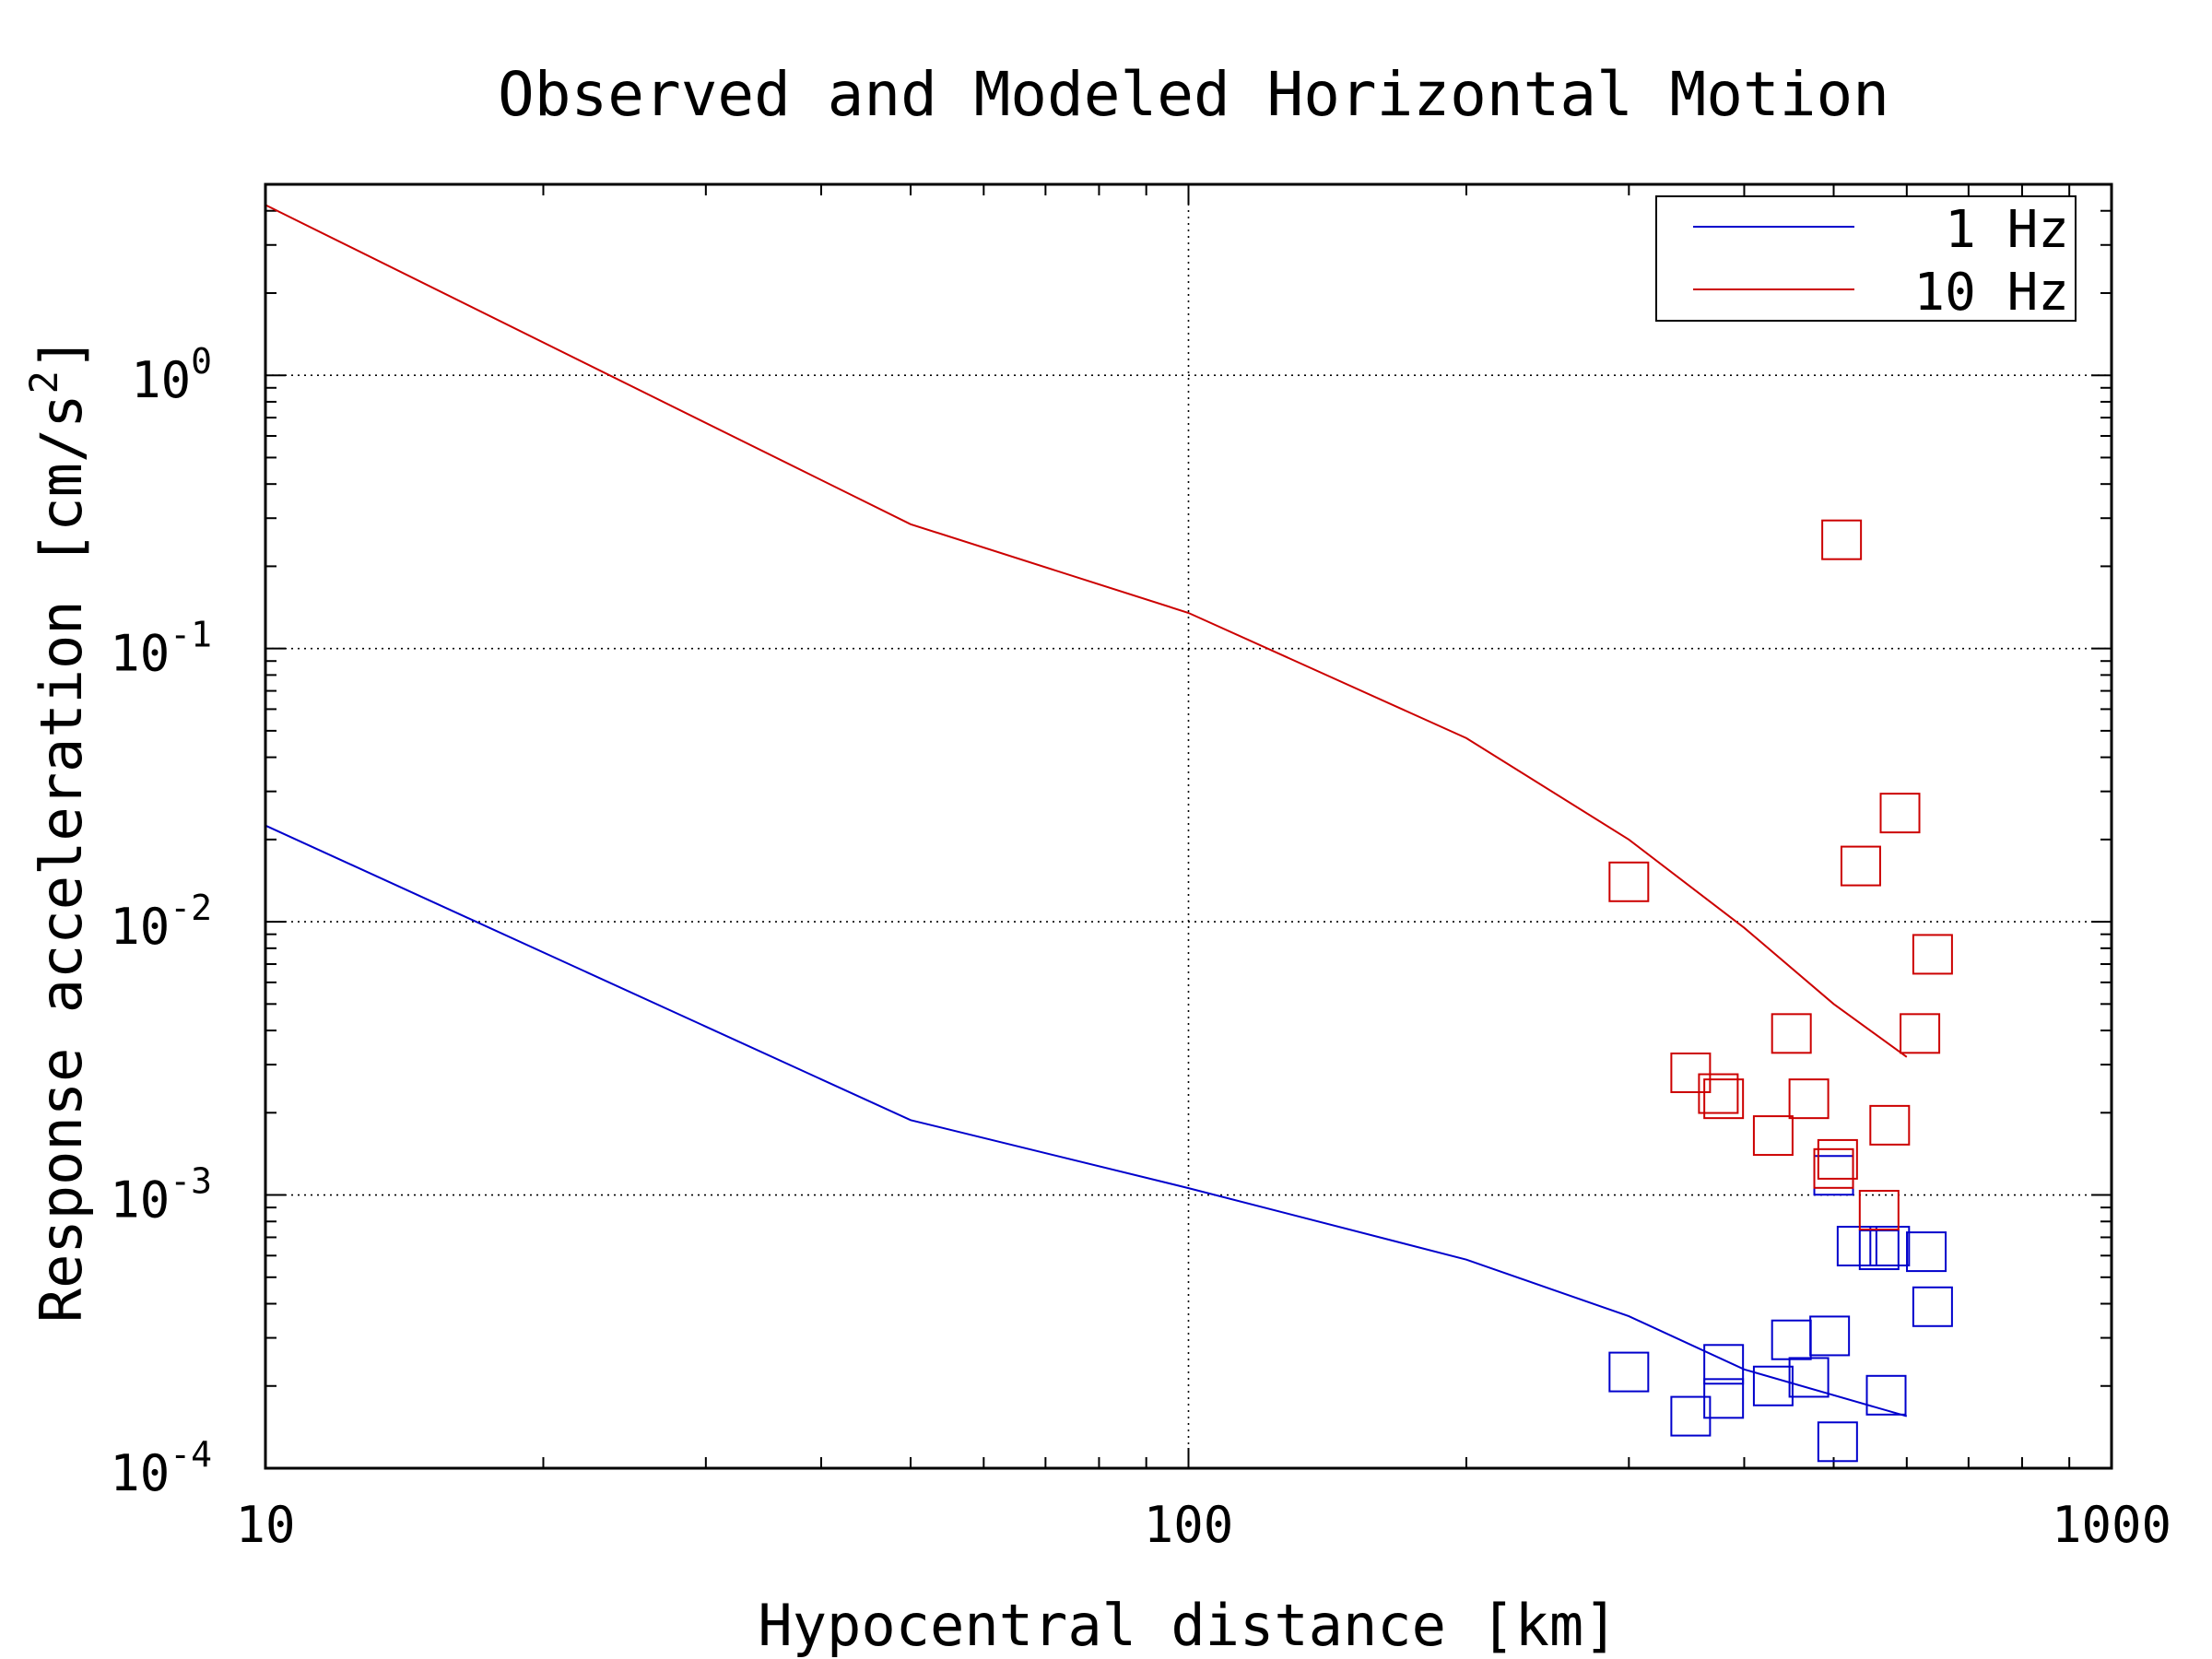 The width and height of the screenshot is (2212, 1659). What do you see at coordinates (1991, 293) in the screenshot?
I see `legend-label-10hz: 10 Hz` at bounding box center [1991, 293].